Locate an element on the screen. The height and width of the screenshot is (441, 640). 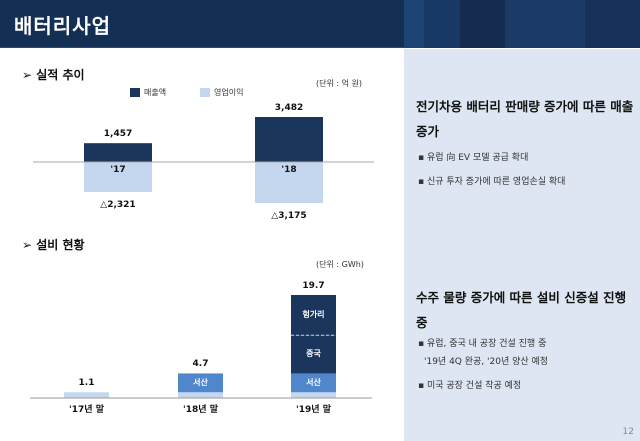
page-title: 배터리사업 is located at coordinates (62, 26).